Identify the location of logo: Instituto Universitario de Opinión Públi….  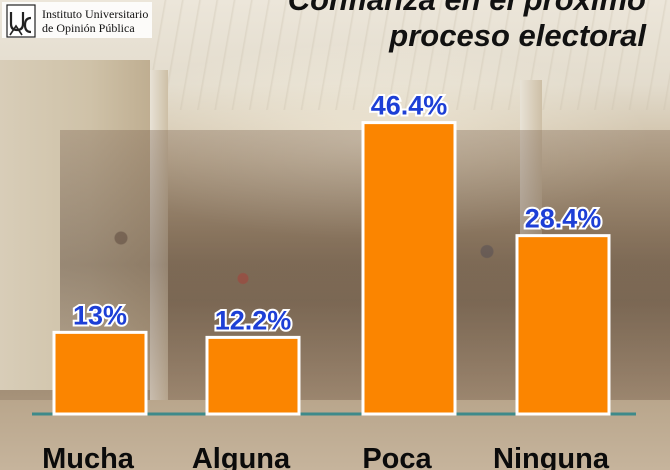
(77, 20).